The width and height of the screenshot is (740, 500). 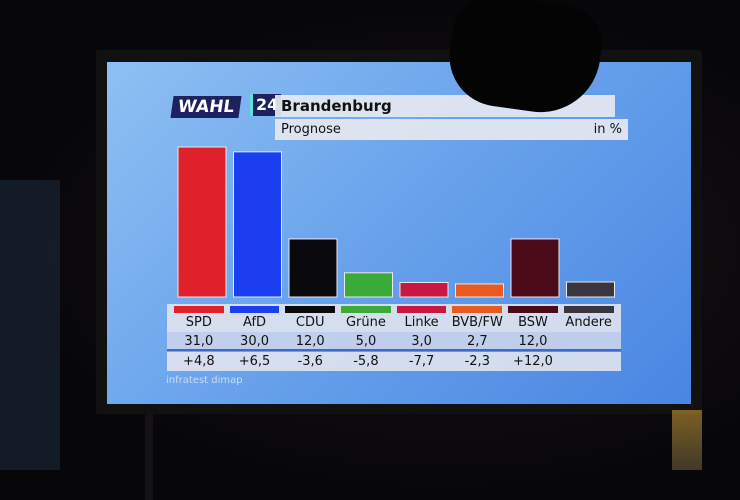 What do you see at coordinates (313, 268) in the screenshot?
I see `bar-cdu` at bounding box center [313, 268].